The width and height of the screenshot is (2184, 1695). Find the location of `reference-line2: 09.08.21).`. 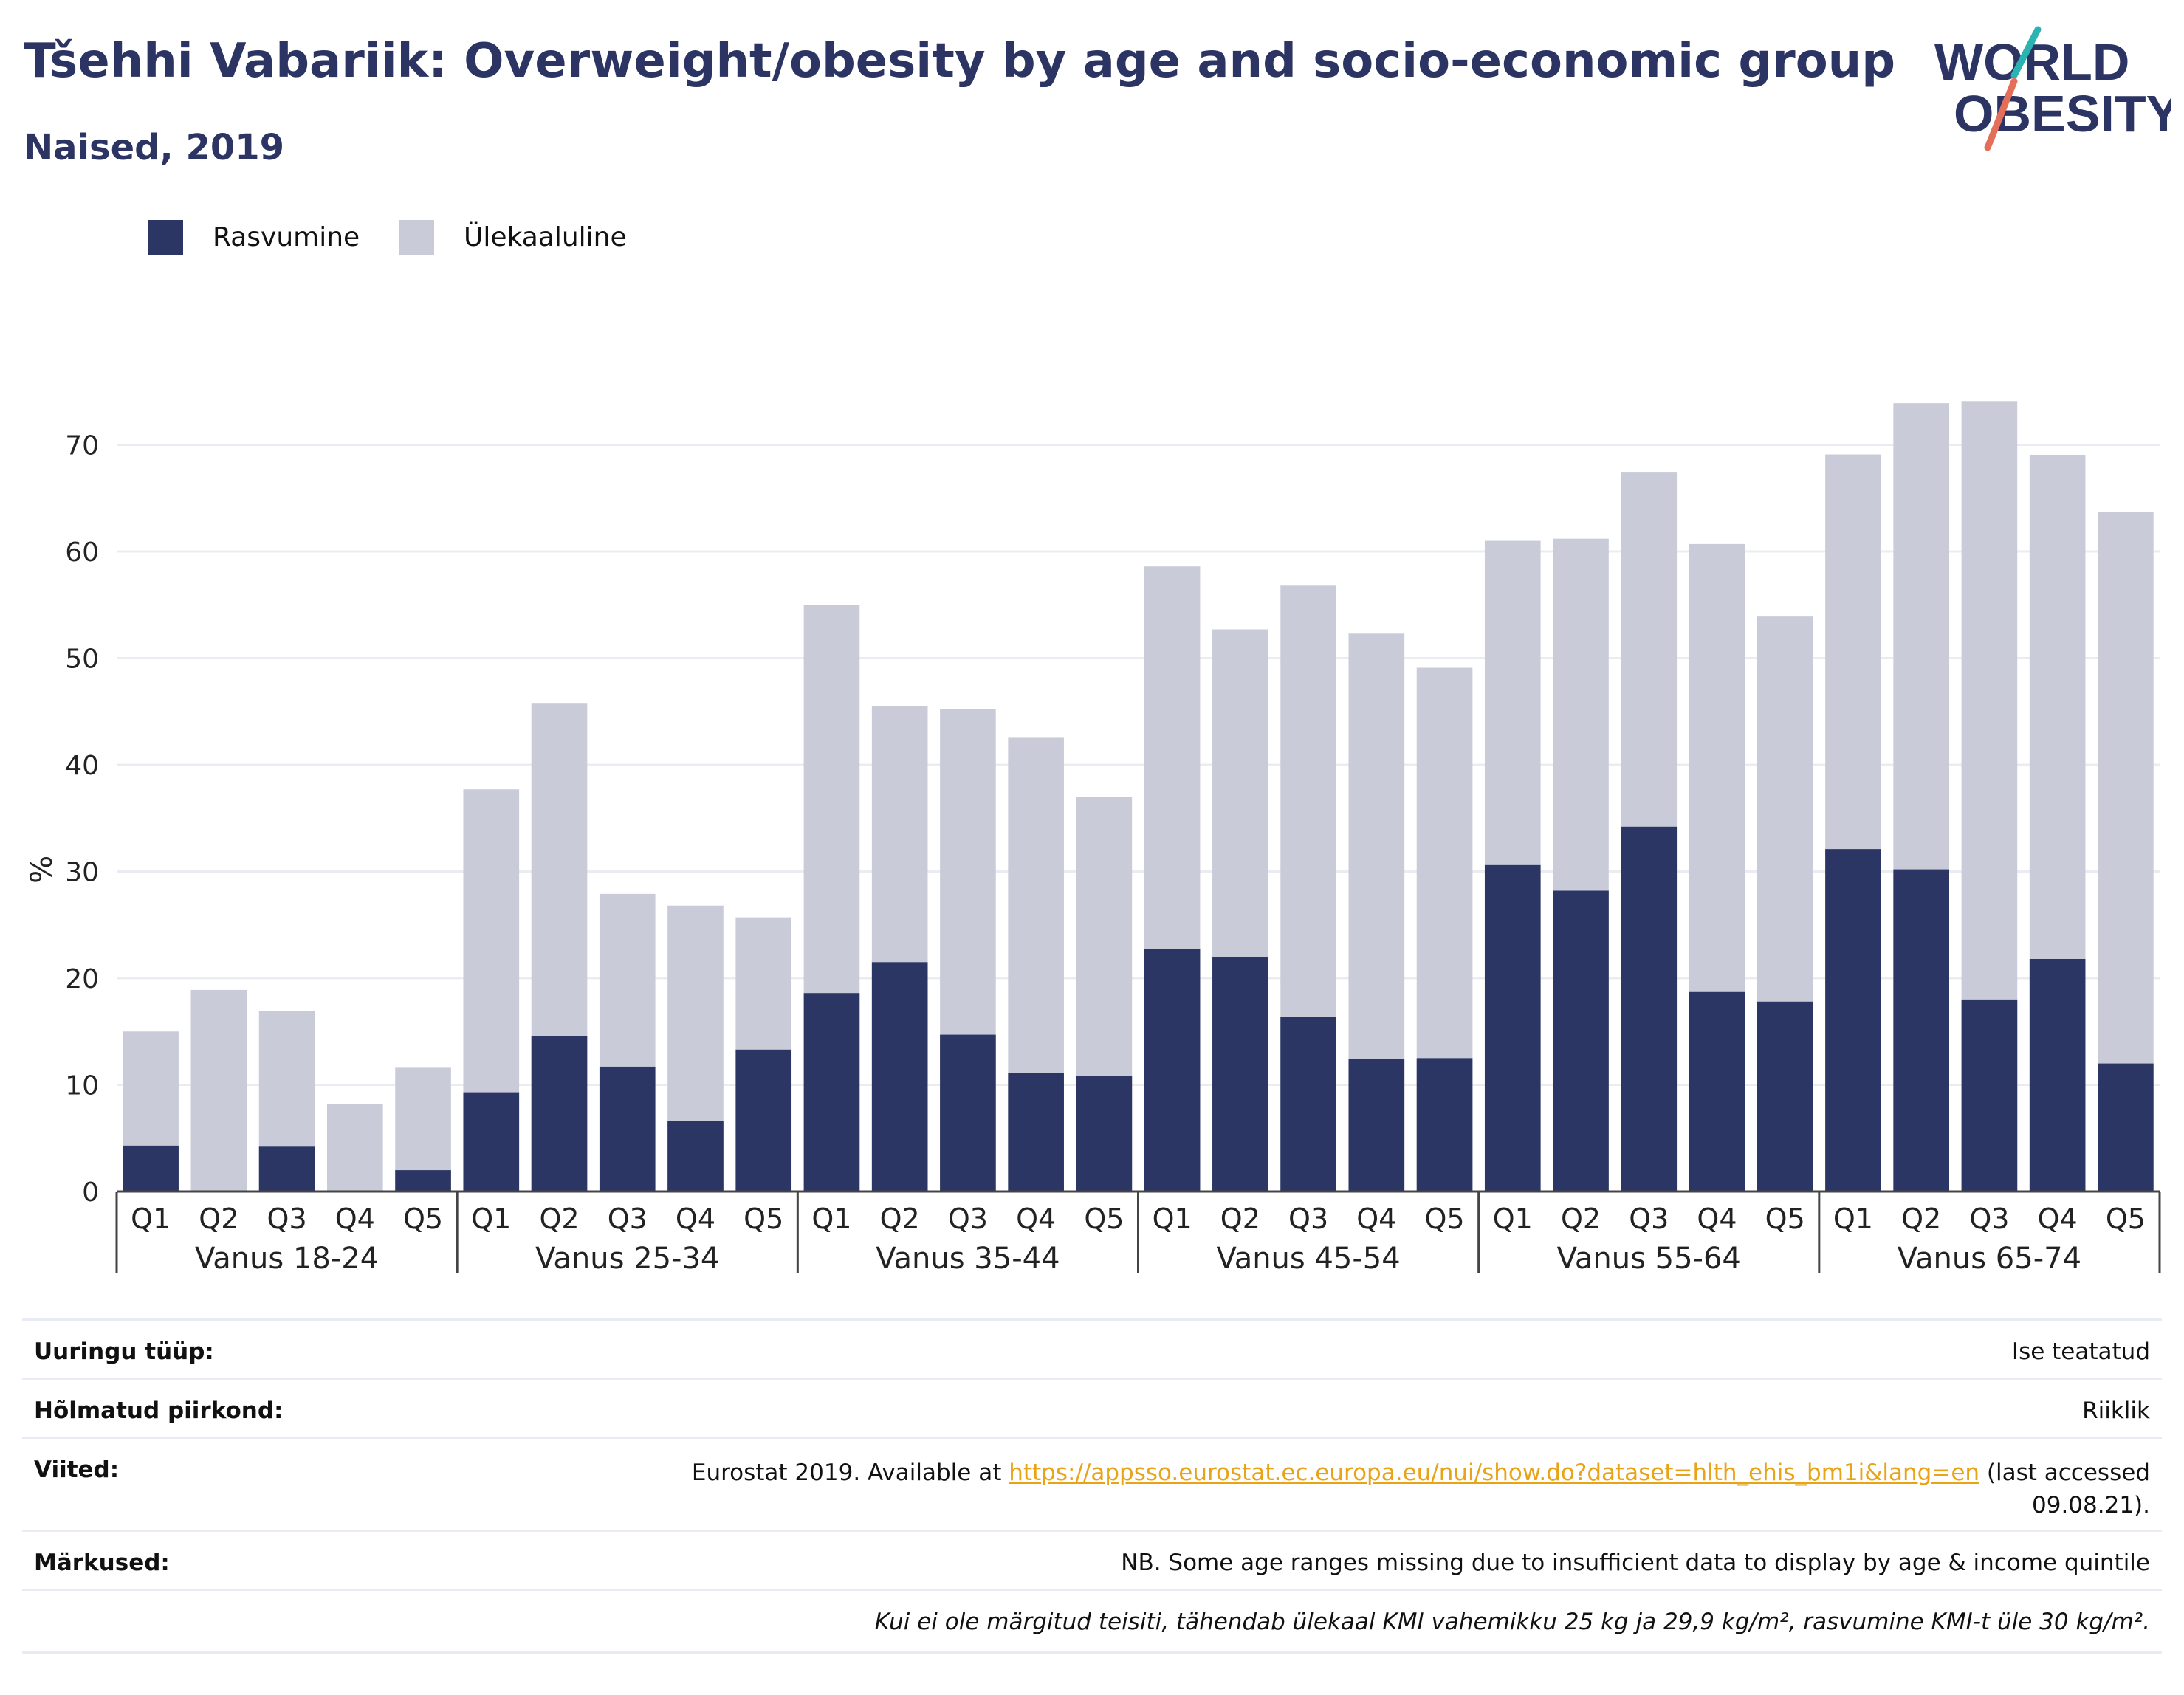

reference-line2: 09.08.21). is located at coordinates (2091, 1505).